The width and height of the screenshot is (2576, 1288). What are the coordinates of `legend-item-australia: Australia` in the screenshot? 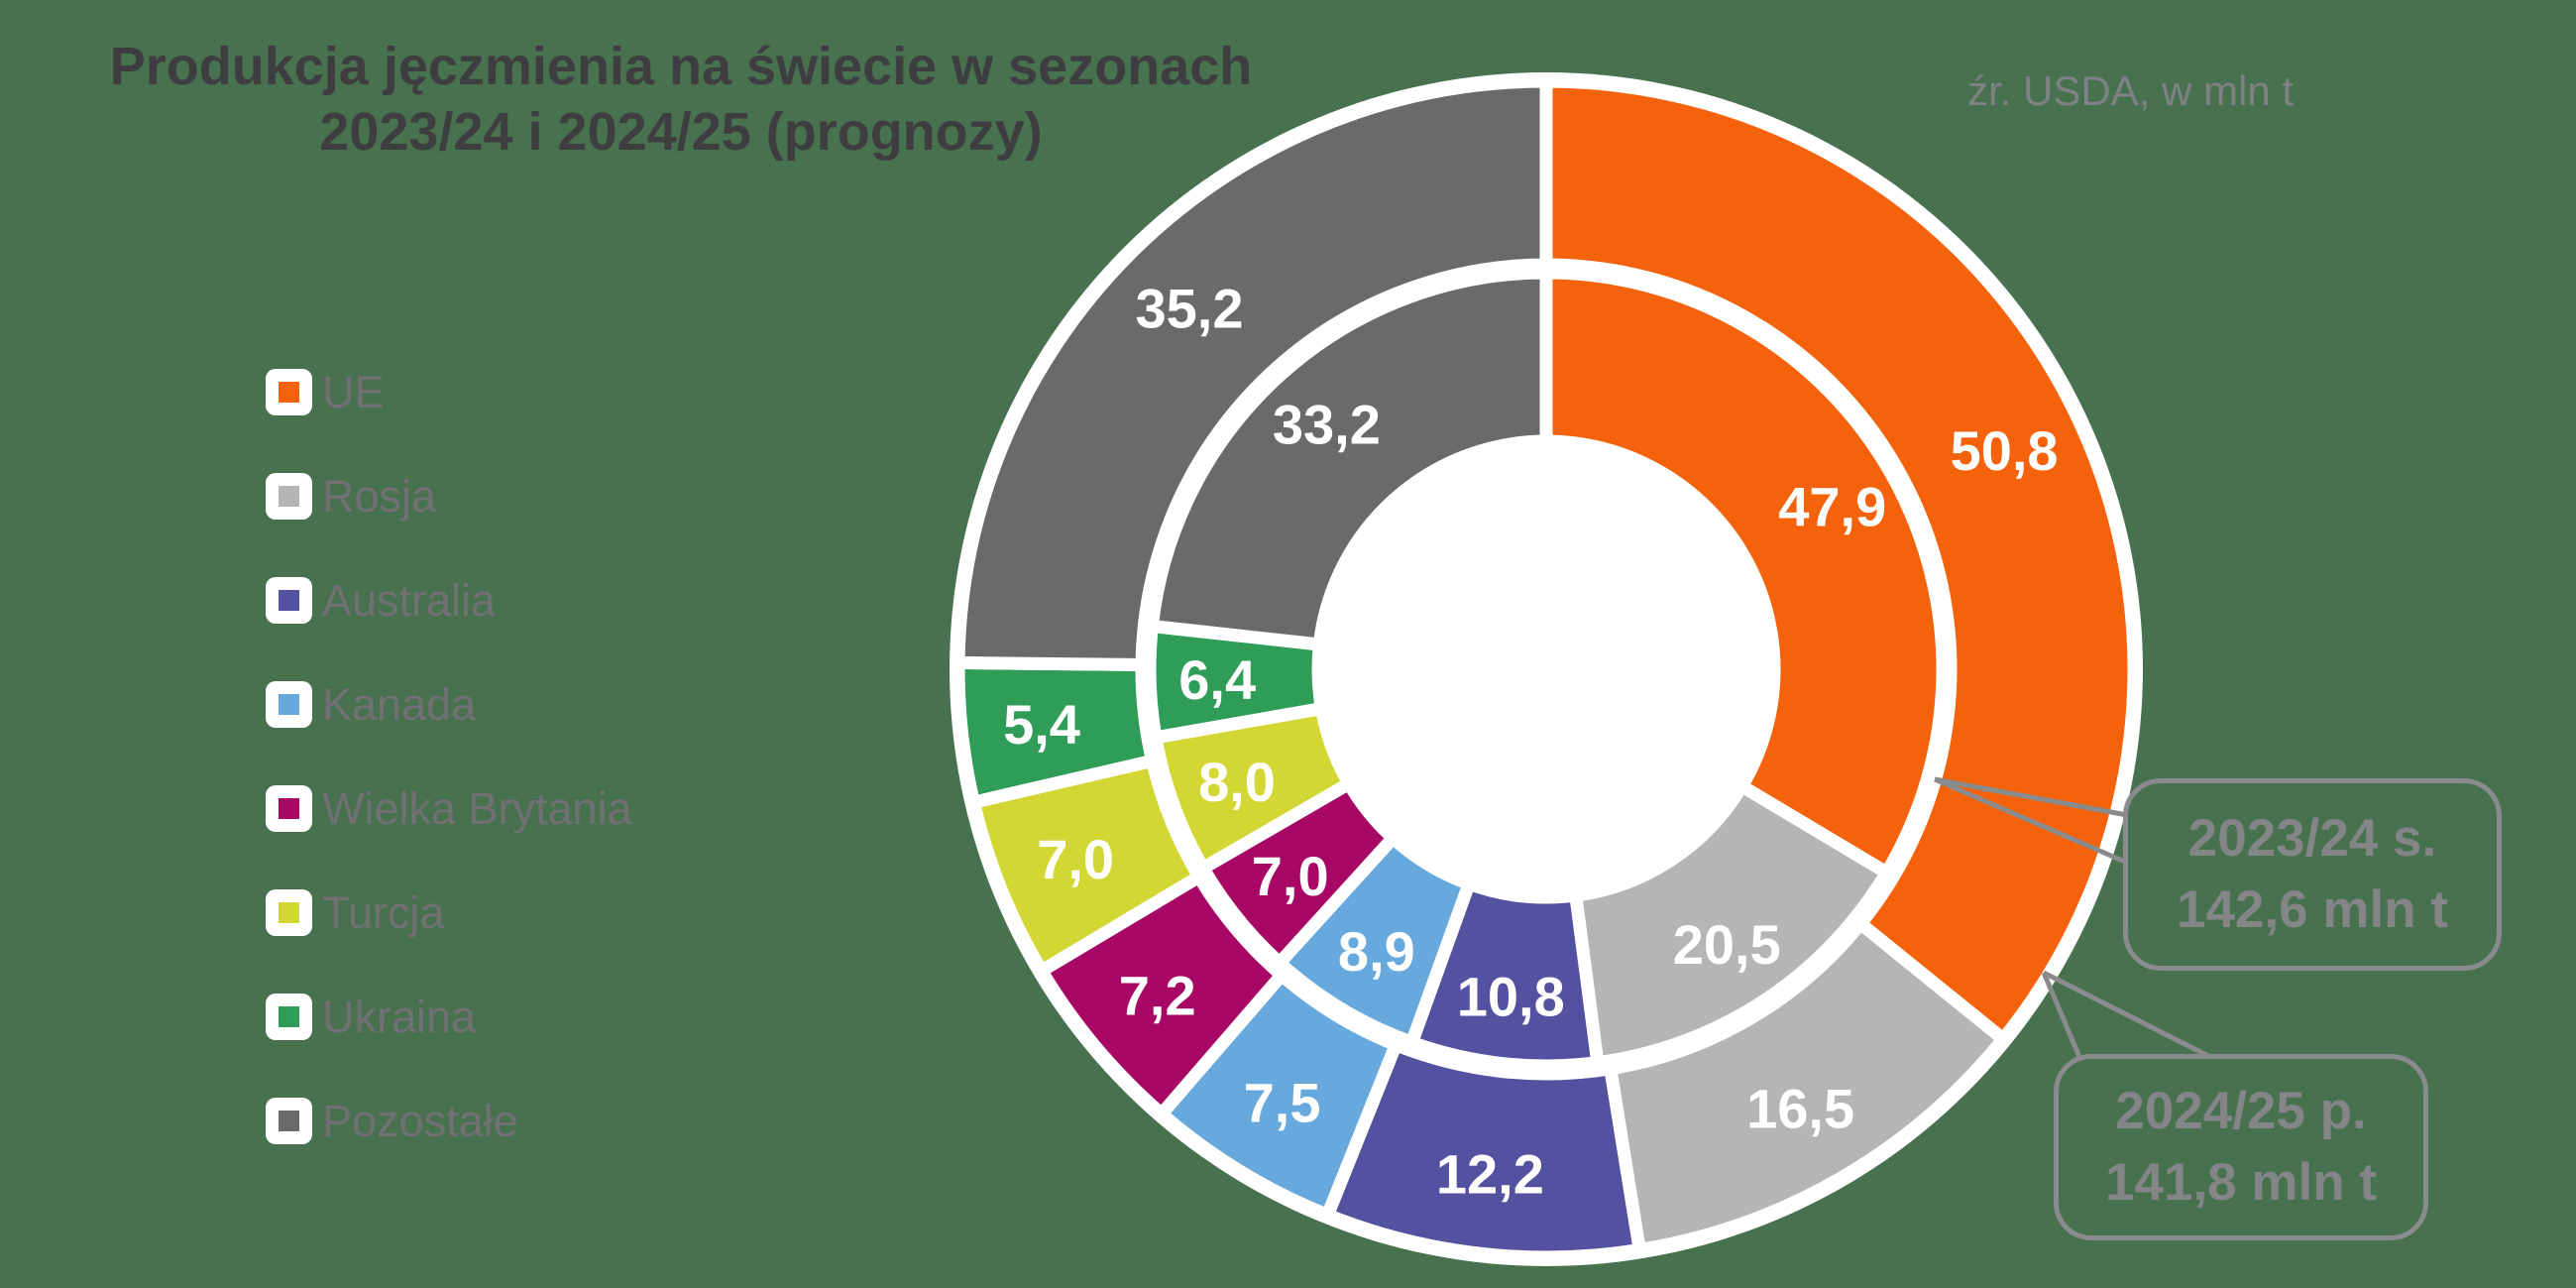 It's located at (449, 600).